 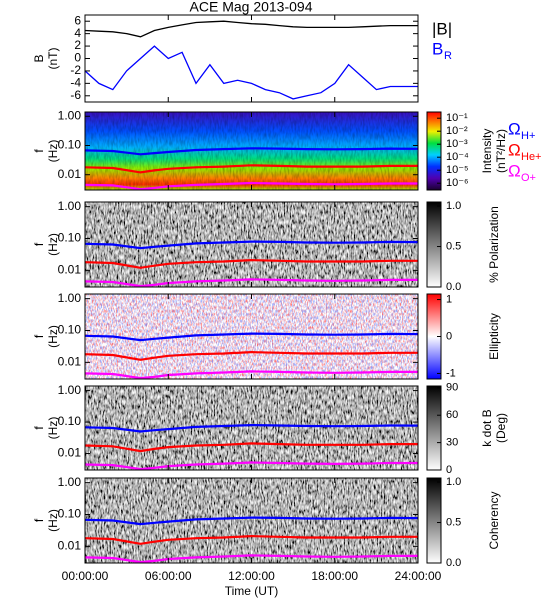 I want to click on plot-frame, so click(x=251, y=58).